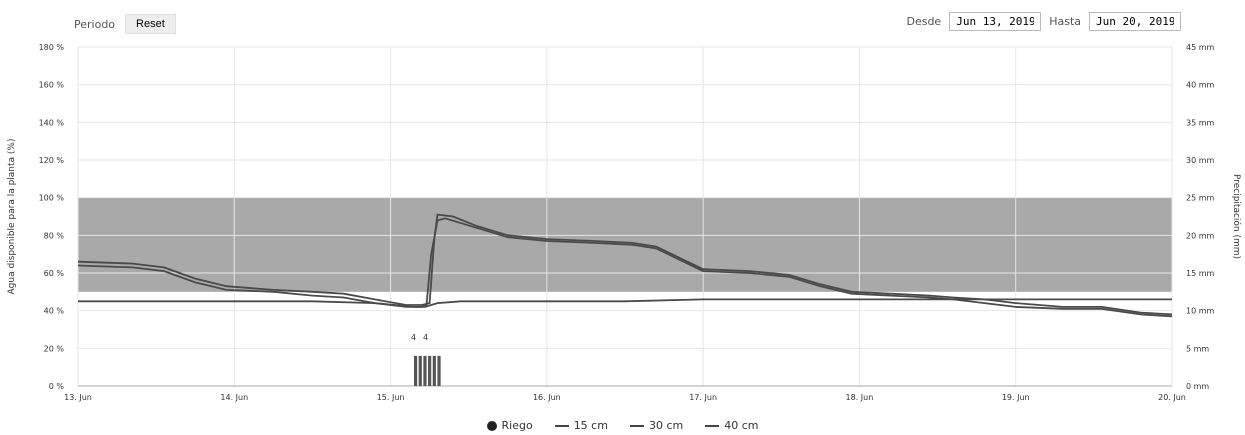  I want to click on period-label: Periodo, so click(95, 24).